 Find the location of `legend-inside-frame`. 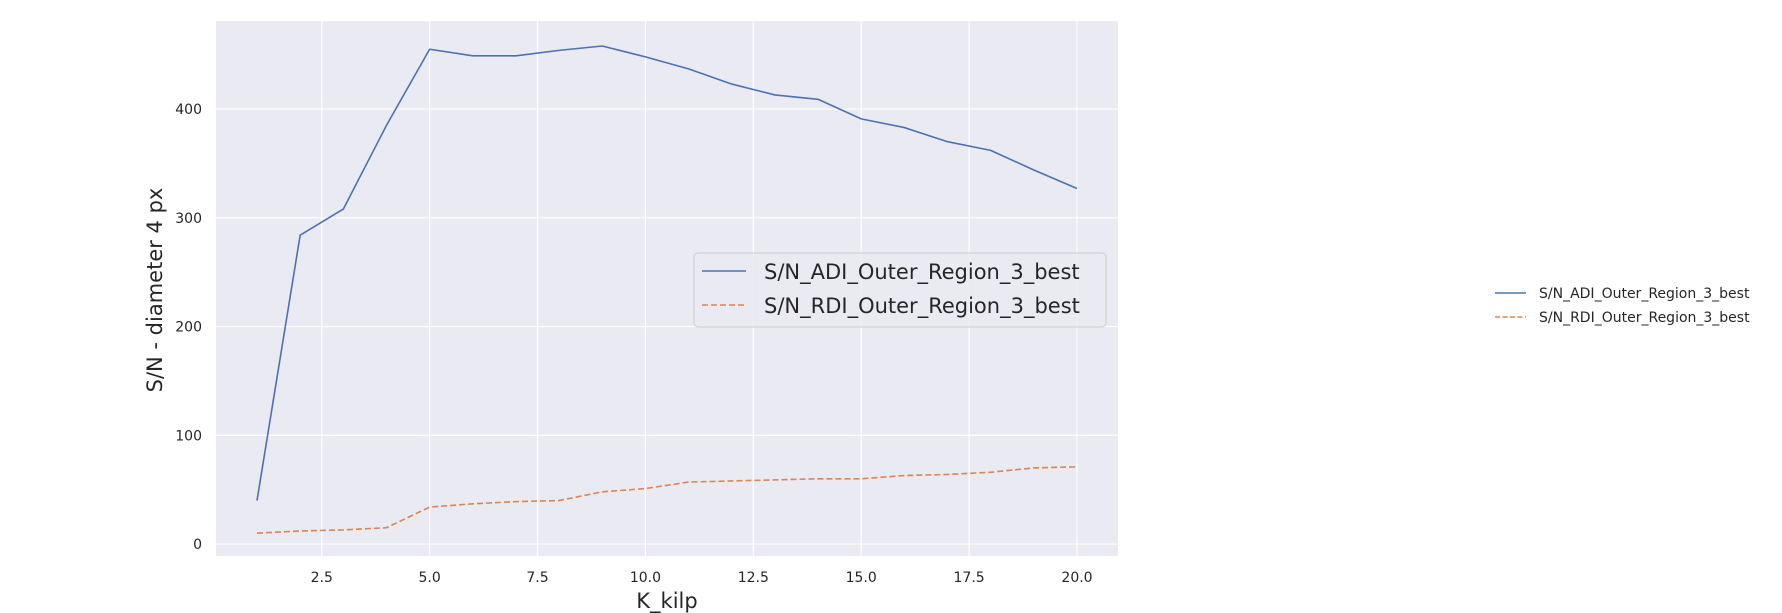

legend-inside-frame is located at coordinates (900, 290).